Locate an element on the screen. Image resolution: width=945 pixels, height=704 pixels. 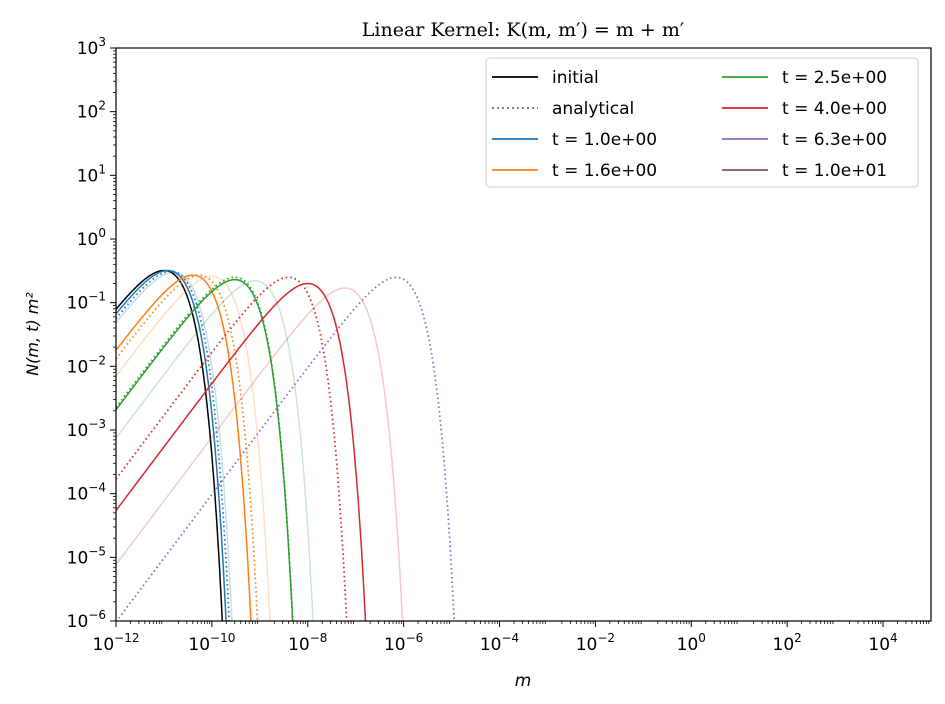
series-line-numerical-t2.5 is located at coordinates (205, 449).